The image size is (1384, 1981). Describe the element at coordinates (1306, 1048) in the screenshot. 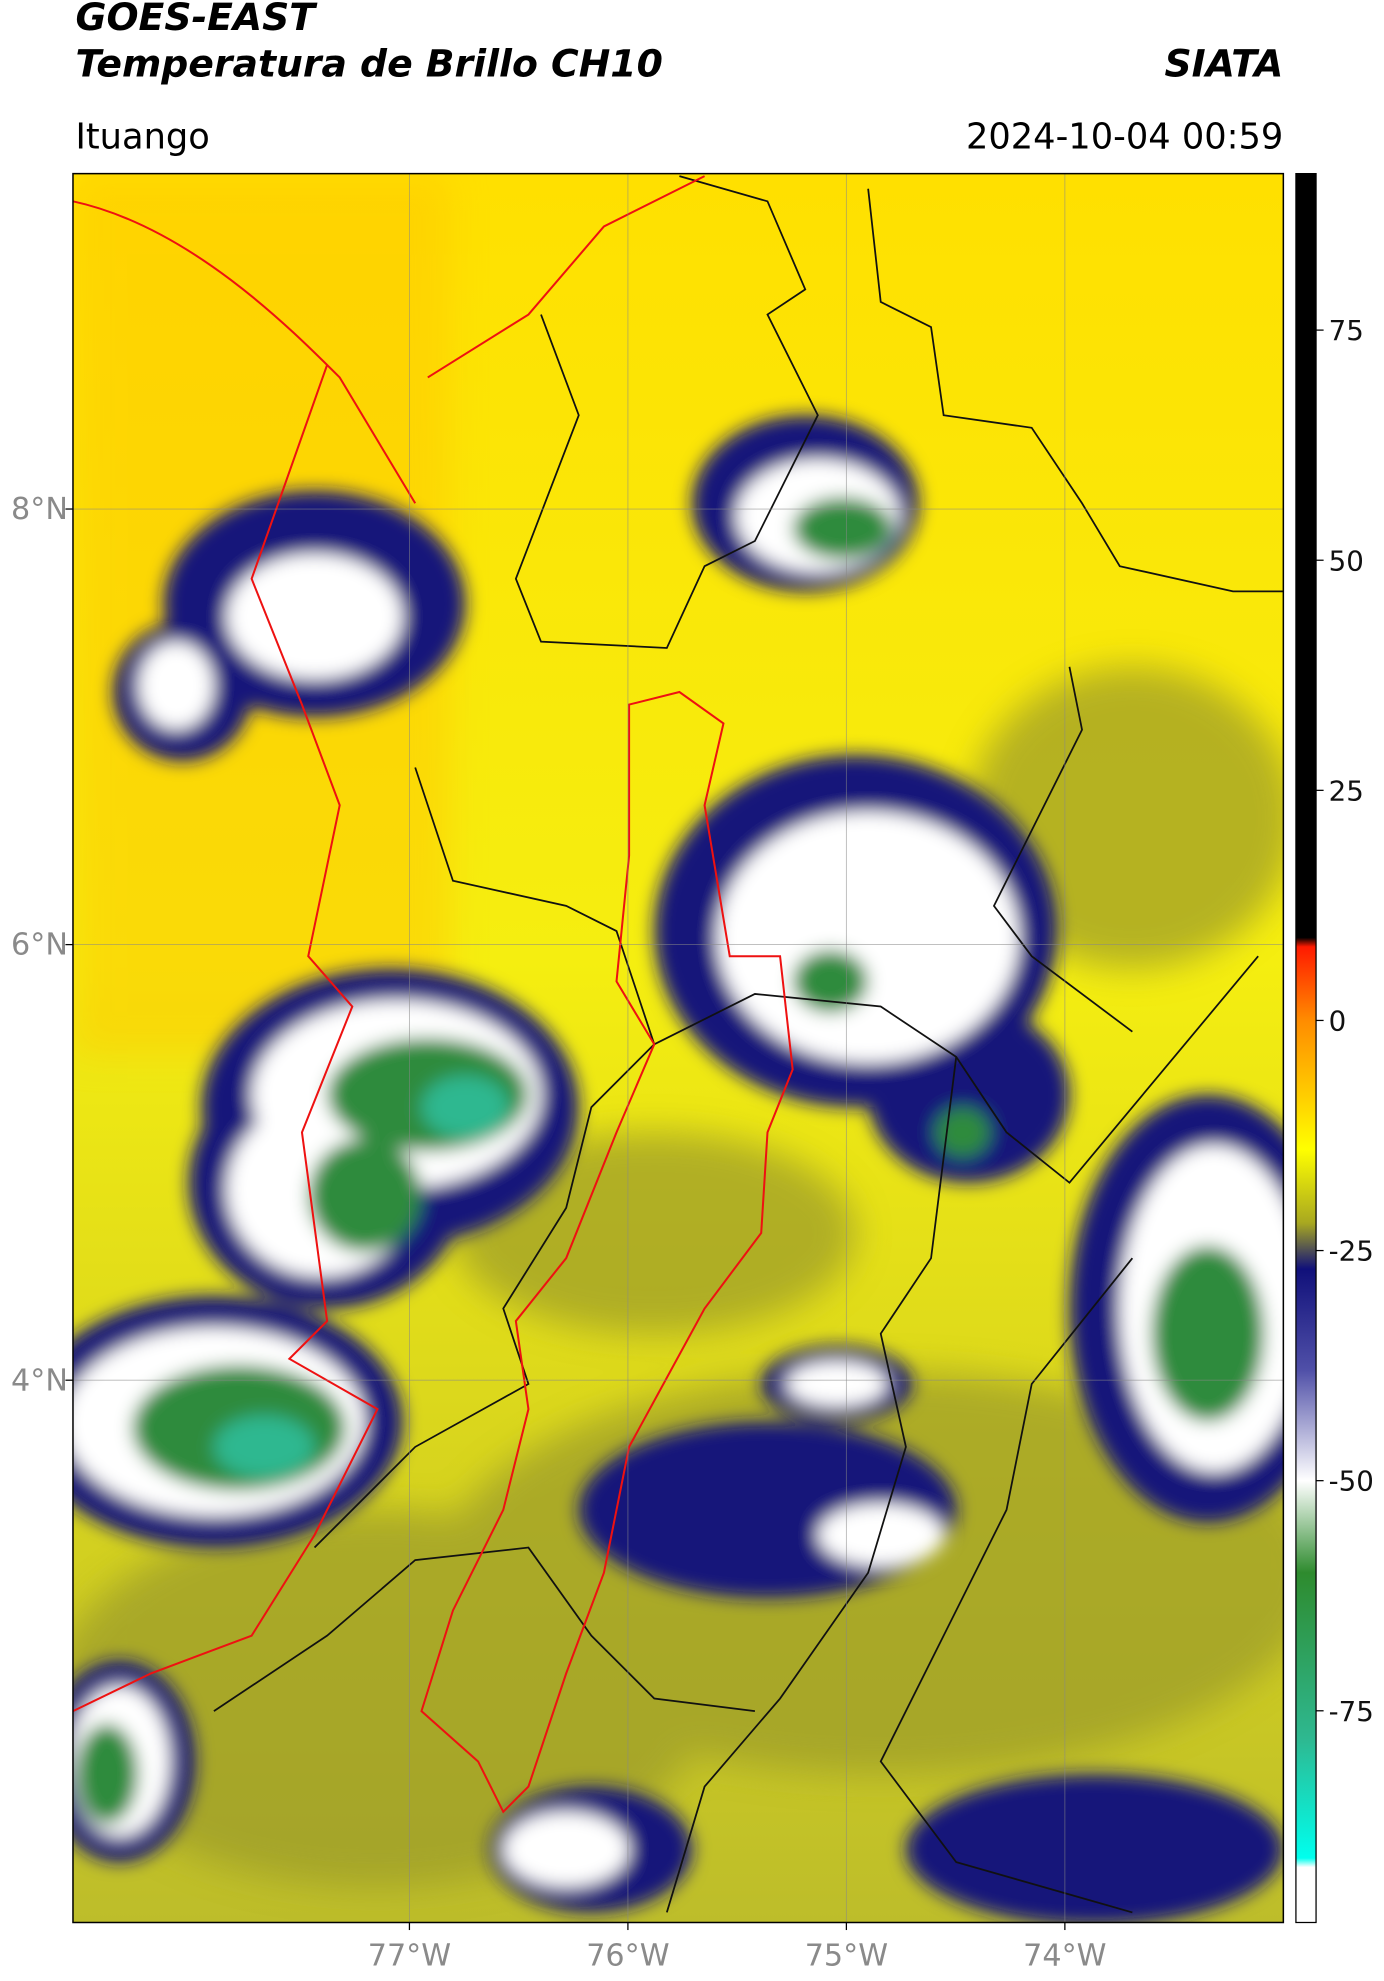

I see `colorbar-fill` at that location.